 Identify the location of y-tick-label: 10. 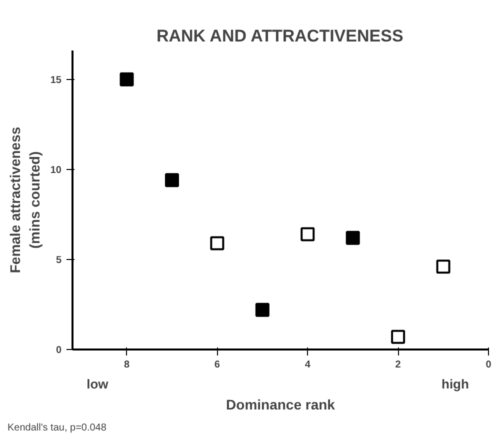
(56, 170).